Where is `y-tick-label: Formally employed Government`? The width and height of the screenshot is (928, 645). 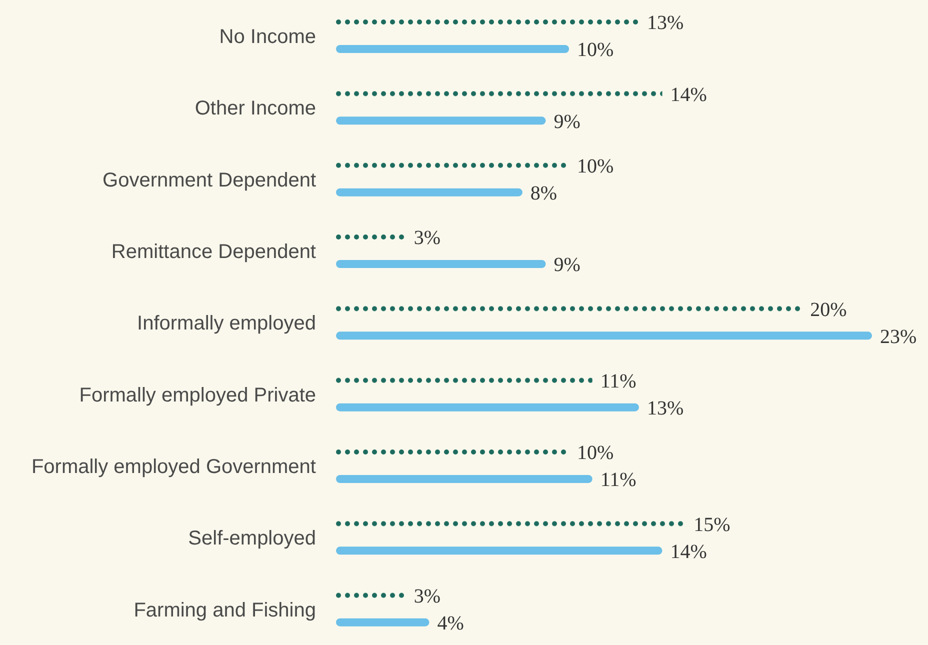
y-tick-label: Formally employed Government is located at coordinates (173, 467).